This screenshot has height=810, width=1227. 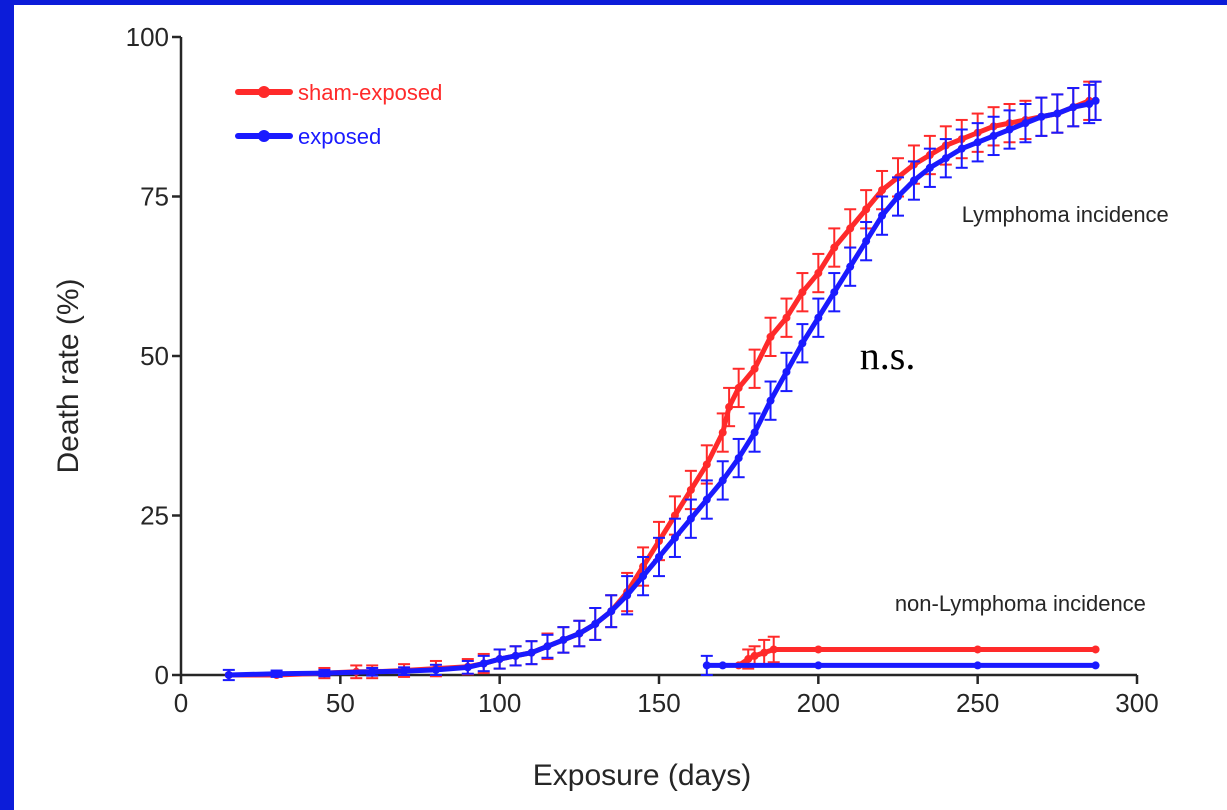 What do you see at coordinates (1020, 603) in the screenshot?
I see `group-annotation: non-Lymphoma incidence` at bounding box center [1020, 603].